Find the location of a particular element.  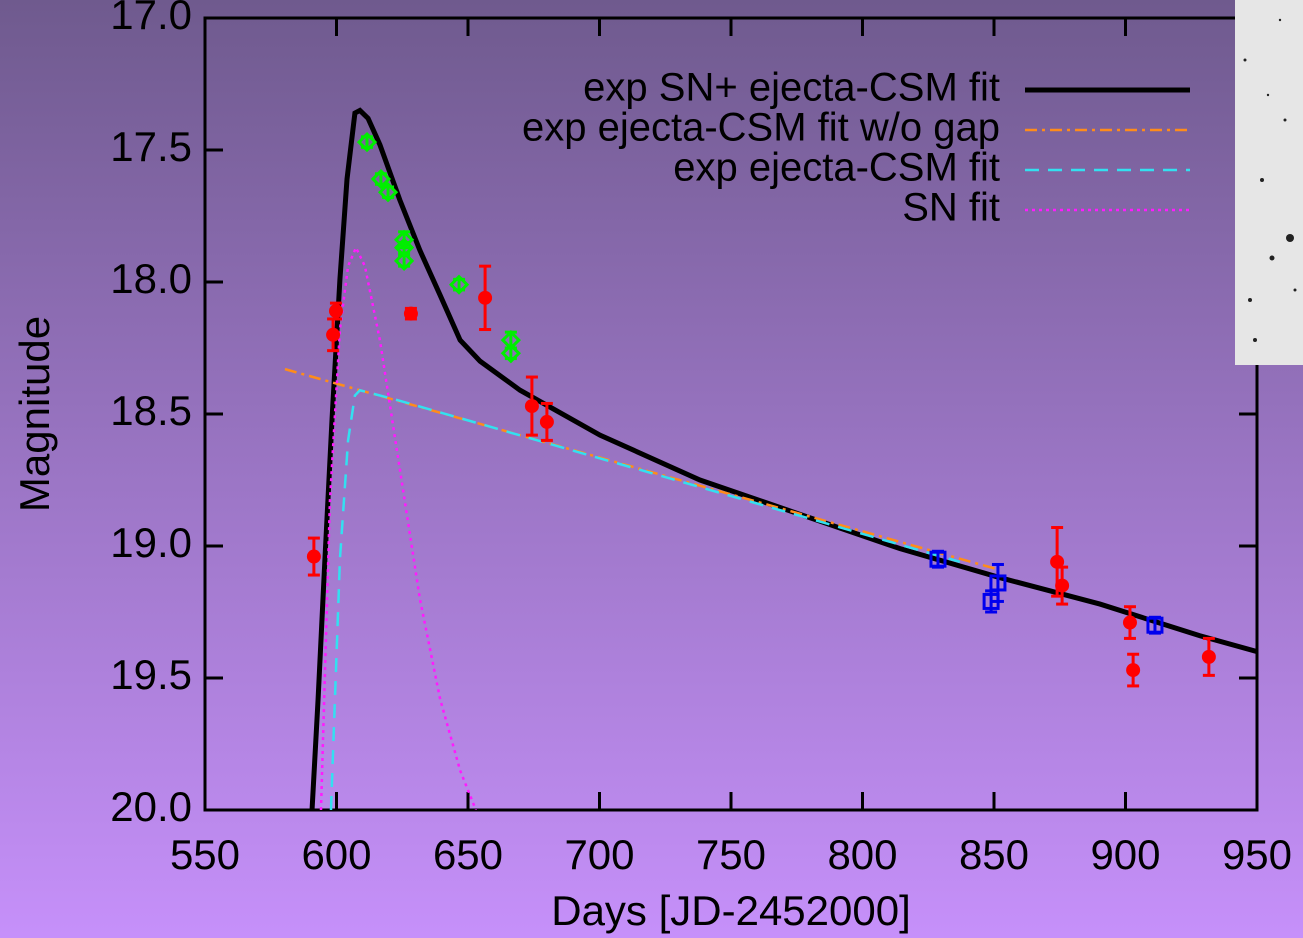

error-bar is located at coordinates (997, 582).